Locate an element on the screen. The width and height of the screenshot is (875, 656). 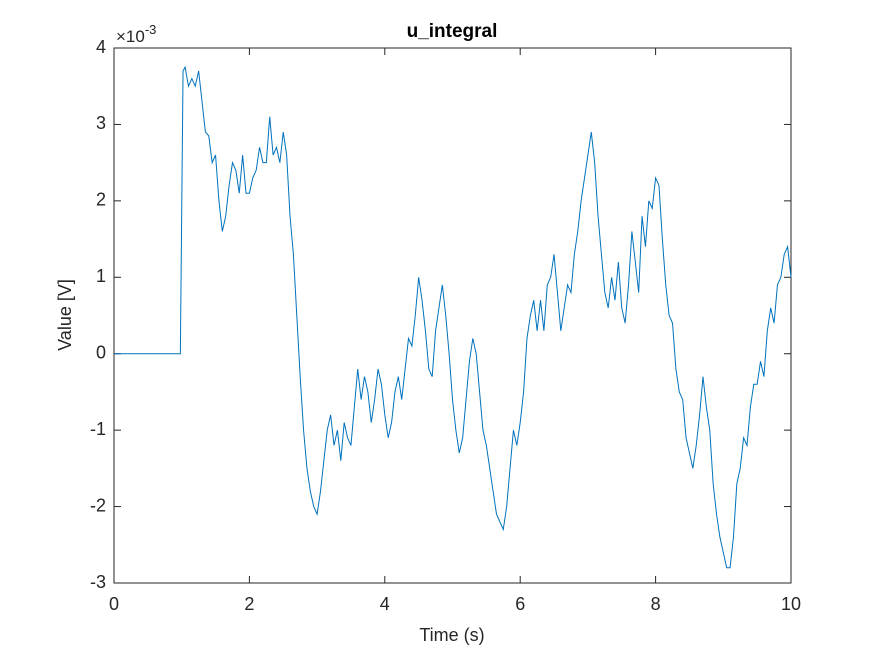
x-tick-label: 2 is located at coordinates (249, 604).